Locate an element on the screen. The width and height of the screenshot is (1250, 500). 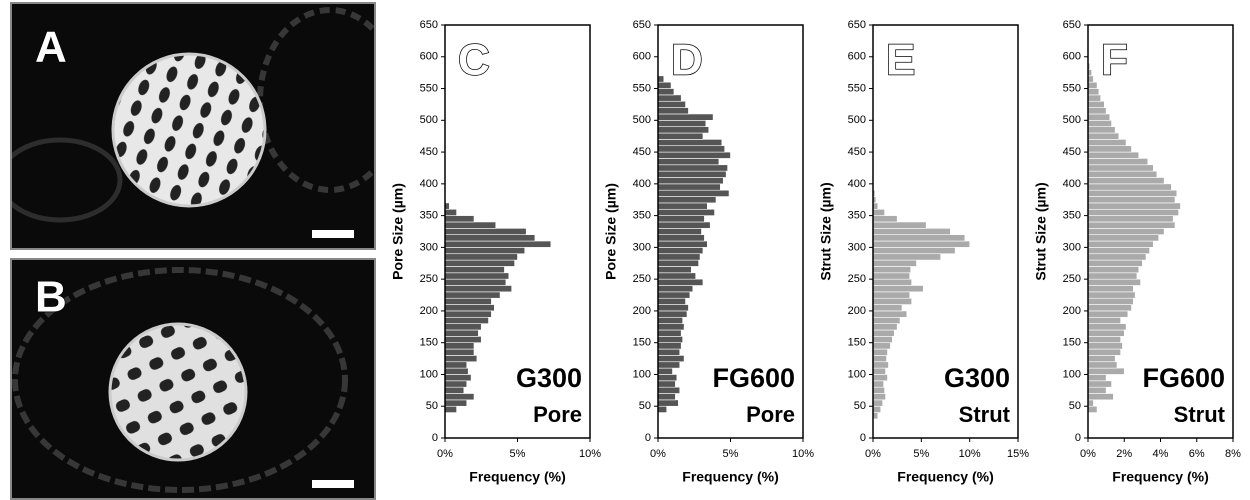
y-tick-label: 150 is located at coordinates (429, 343).